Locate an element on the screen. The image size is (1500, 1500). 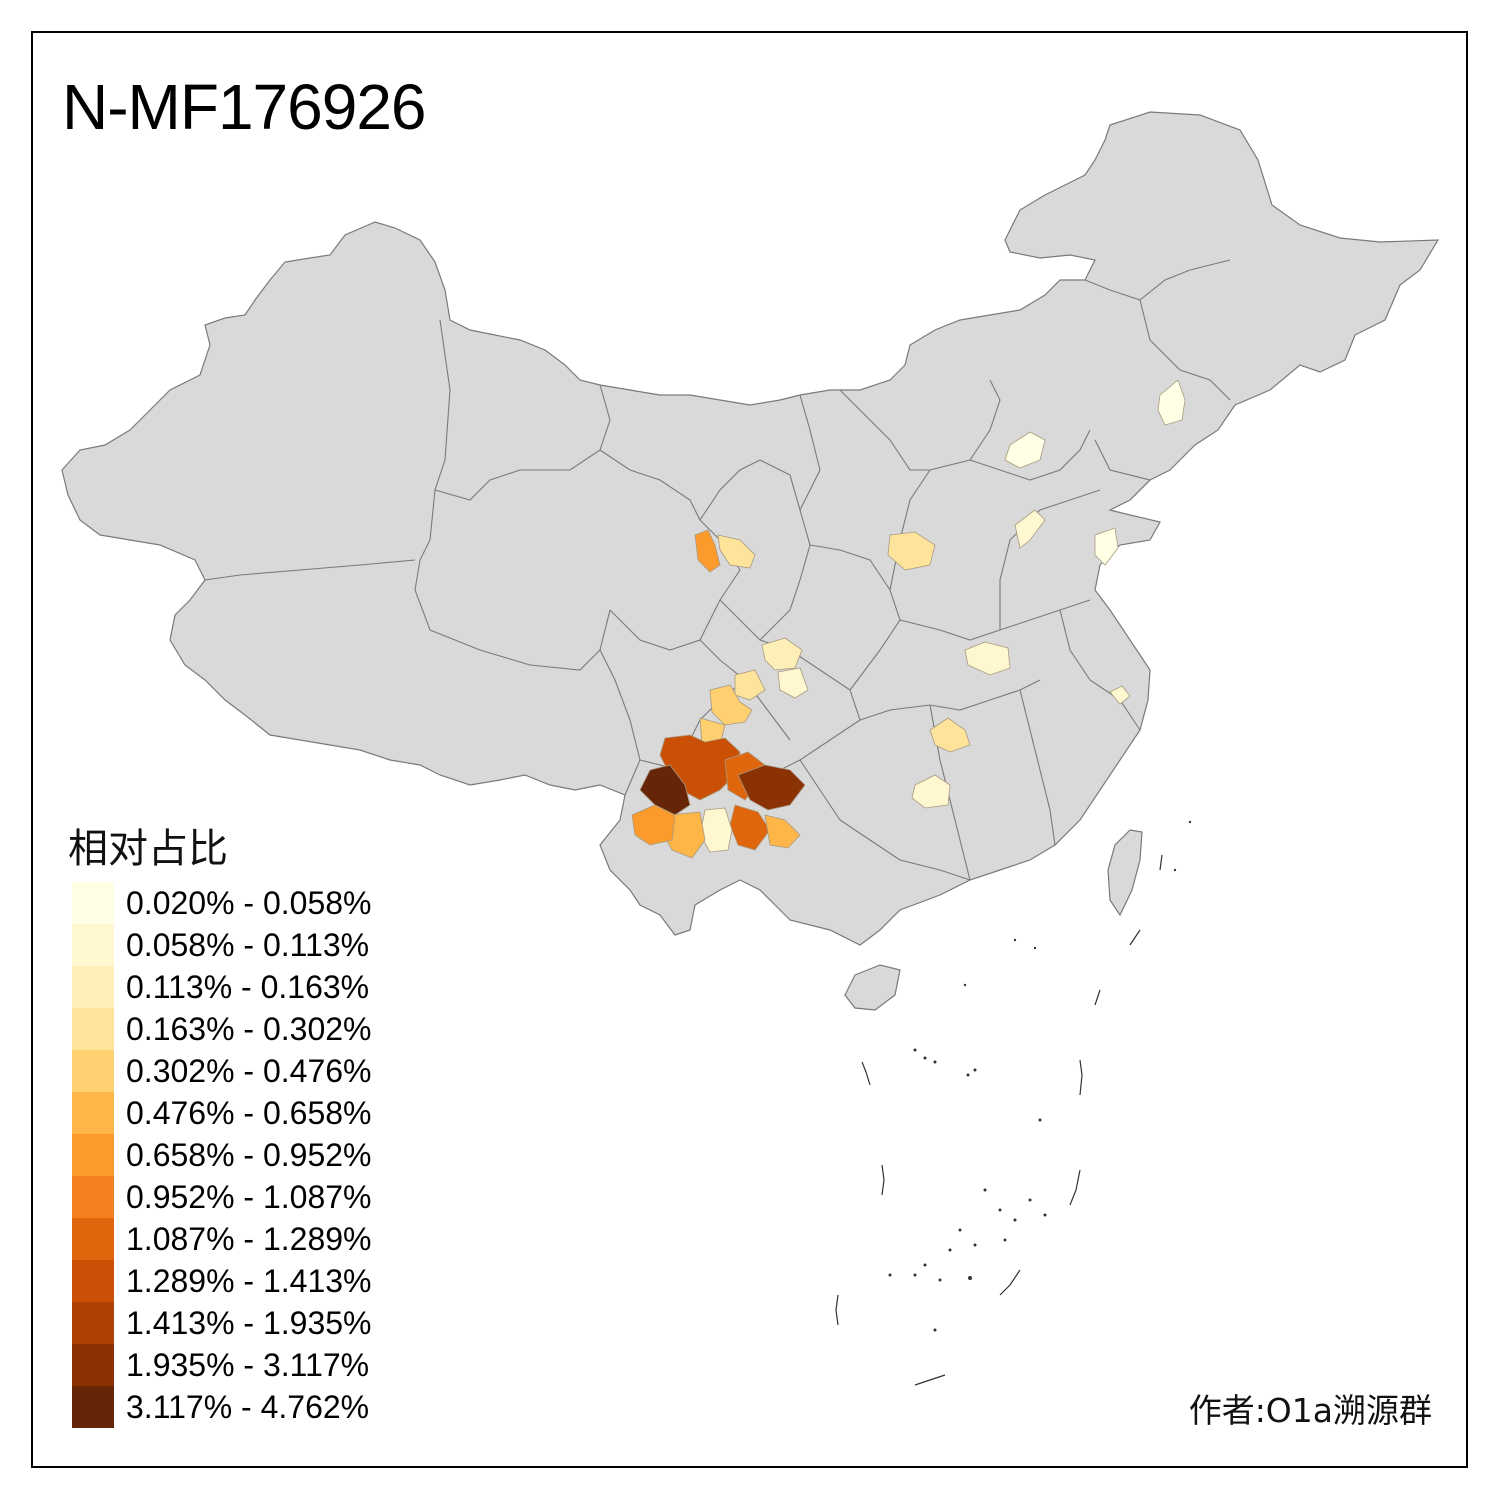
legend-label: 0.658% - 0.952% is located at coordinates (249, 1154).